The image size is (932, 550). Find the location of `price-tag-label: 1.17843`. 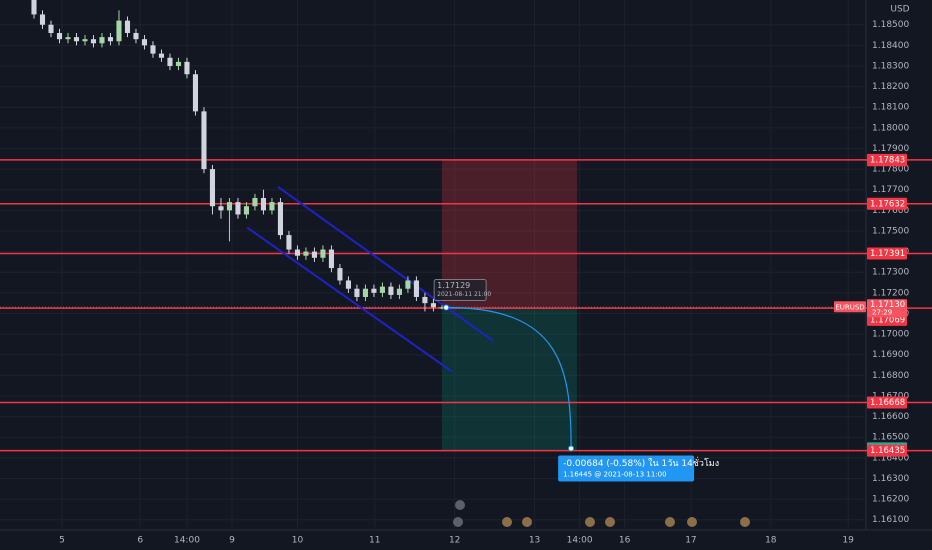

price-tag-label: 1.17843 is located at coordinates (887, 161).